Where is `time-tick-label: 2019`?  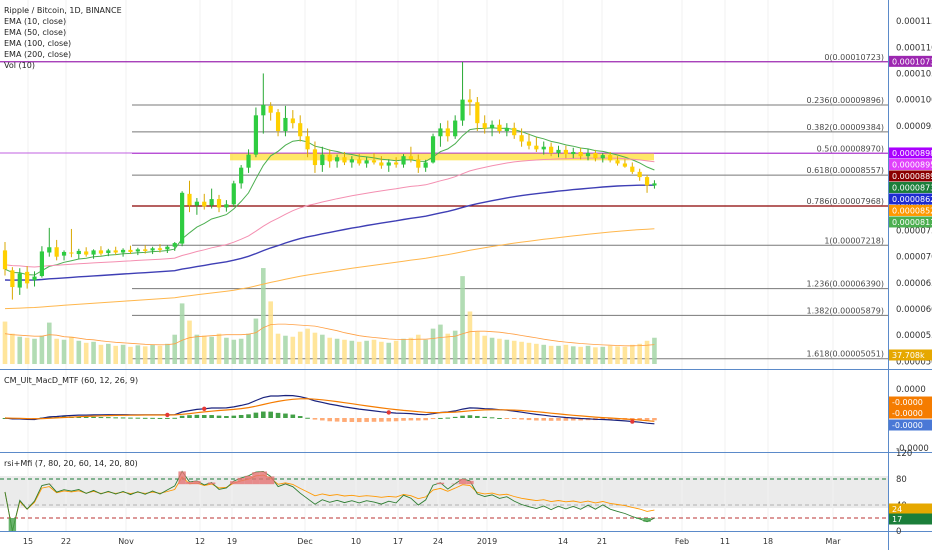
time-tick-label: 2019 is located at coordinates (487, 541).